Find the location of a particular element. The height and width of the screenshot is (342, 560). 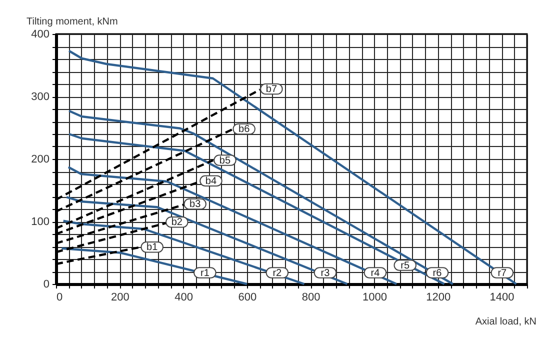

annotation: b6 is located at coordinates (244, 129).